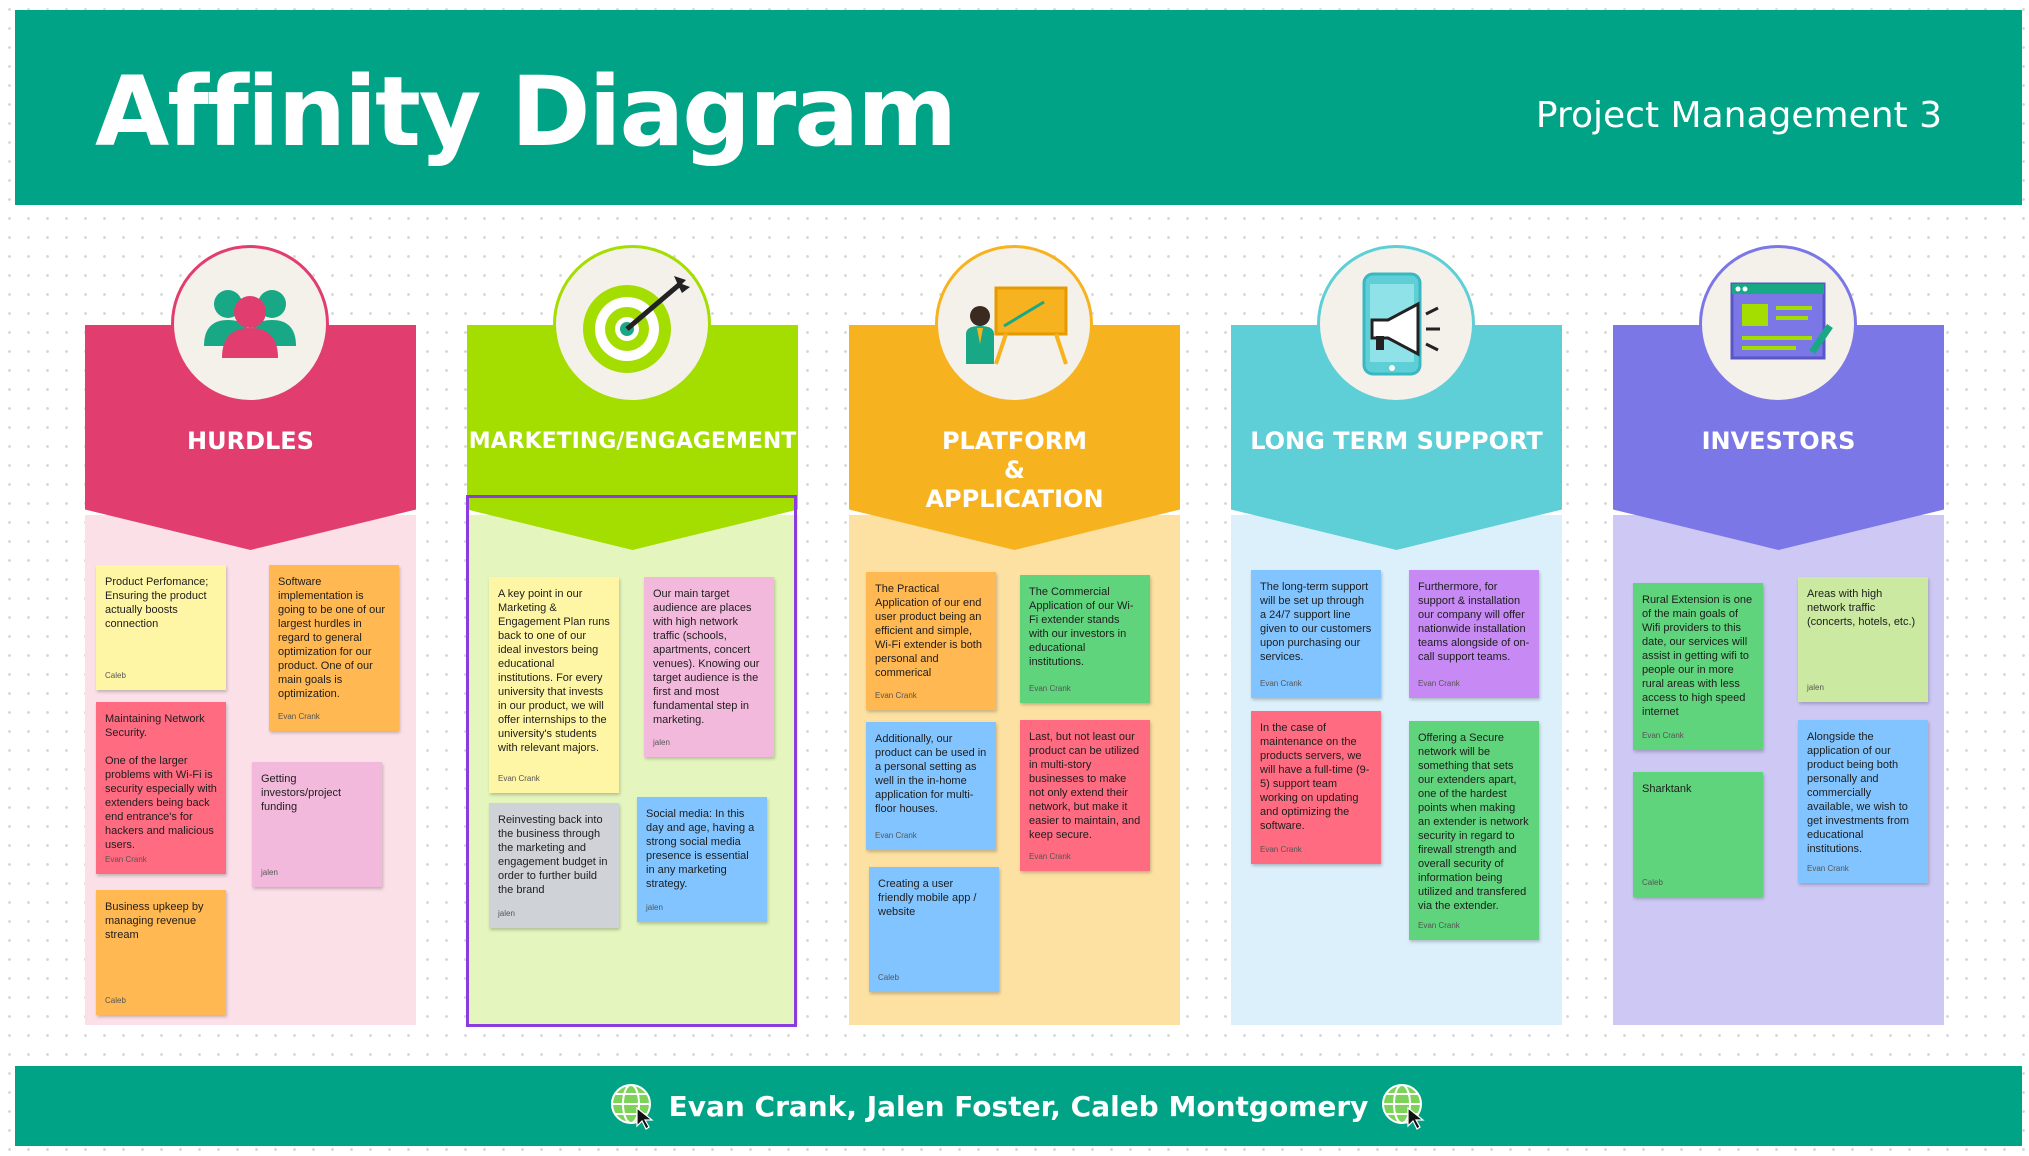 The image size is (2029, 1156). What do you see at coordinates (1014, 470) in the screenshot?
I see `column-title: PLATFORM & APPLICATION` at bounding box center [1014, 470].